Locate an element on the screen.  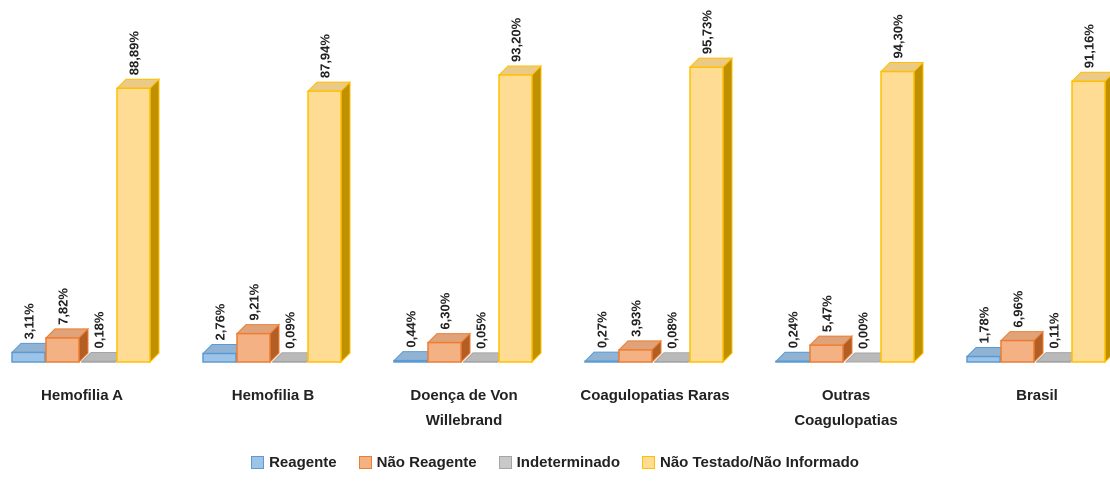
bar-top is located at coordinates (1090, 76).